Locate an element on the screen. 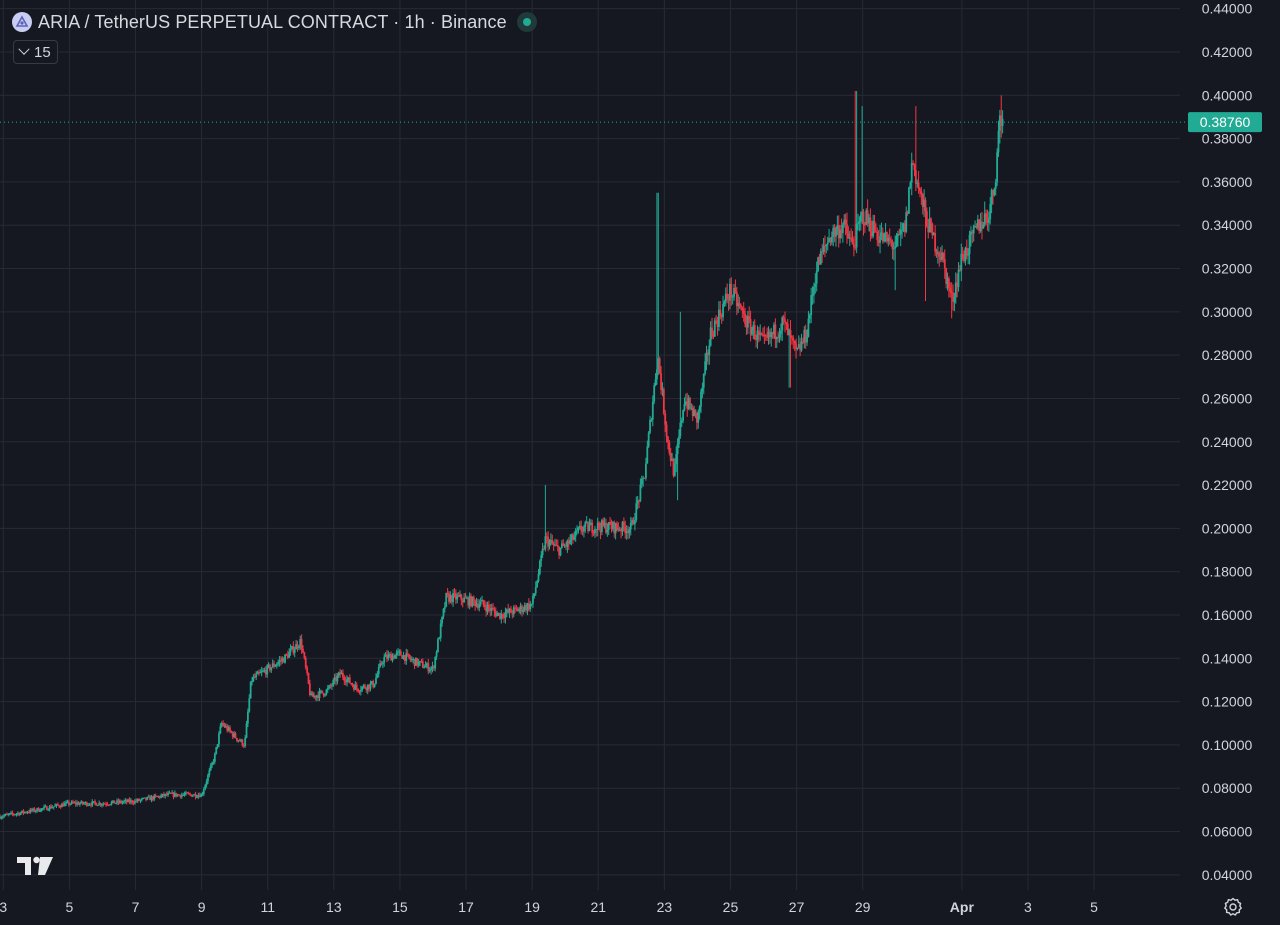 The width and height of the screenshot is (1280, 925). y-axis-tick-label: 0.34000 is located at coordinates (1227, 225).